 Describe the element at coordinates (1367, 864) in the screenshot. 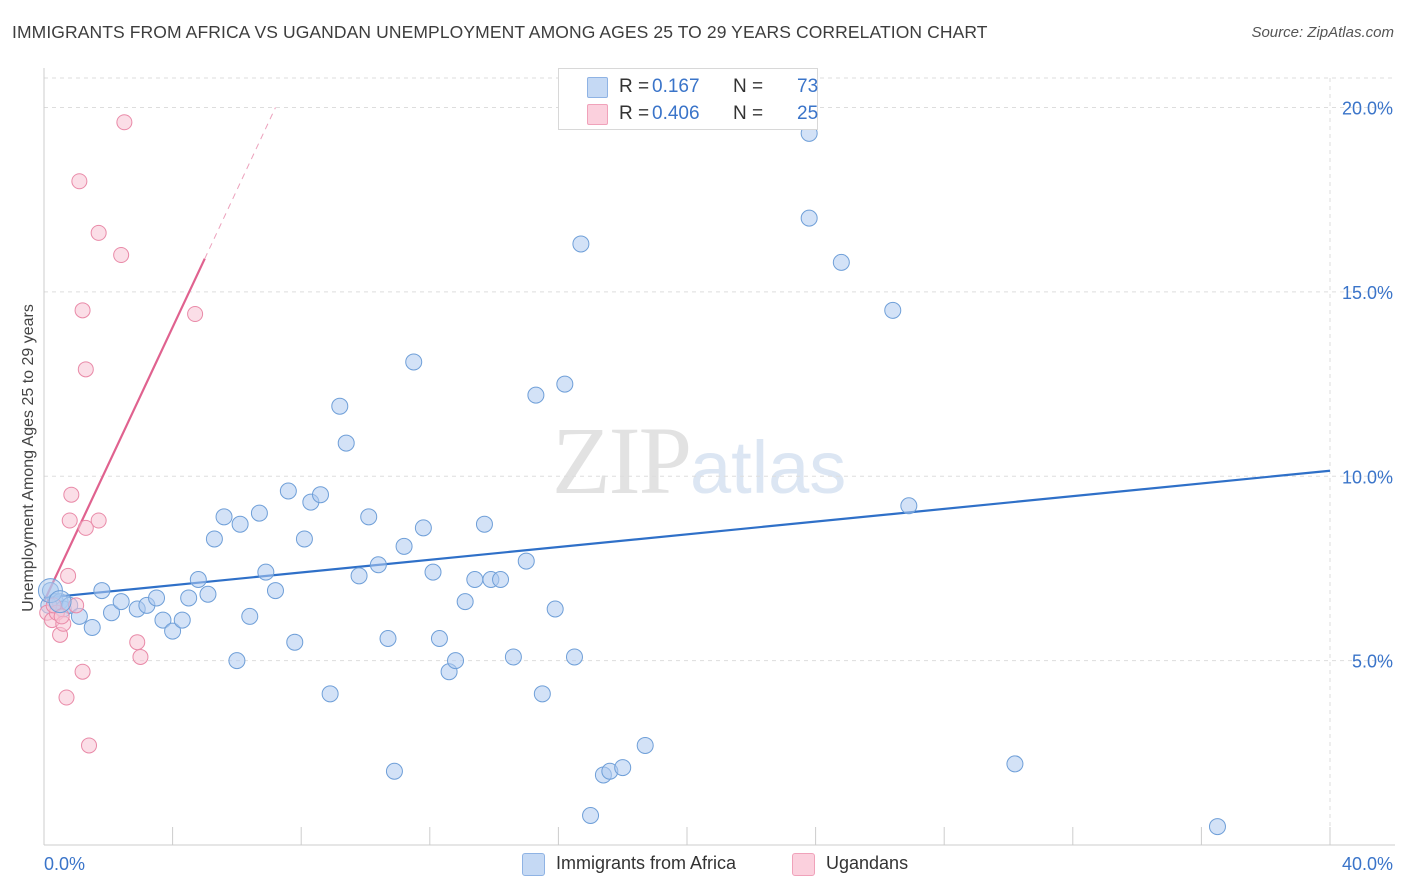

I see `x-tick-label-max: 40.0%` at that location.